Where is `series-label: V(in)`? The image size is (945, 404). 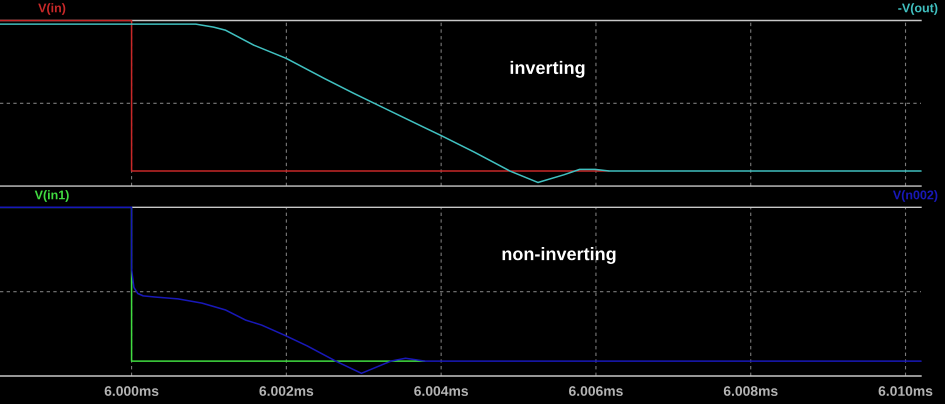
series-label: V(in) is located at coordinates (52, 9).